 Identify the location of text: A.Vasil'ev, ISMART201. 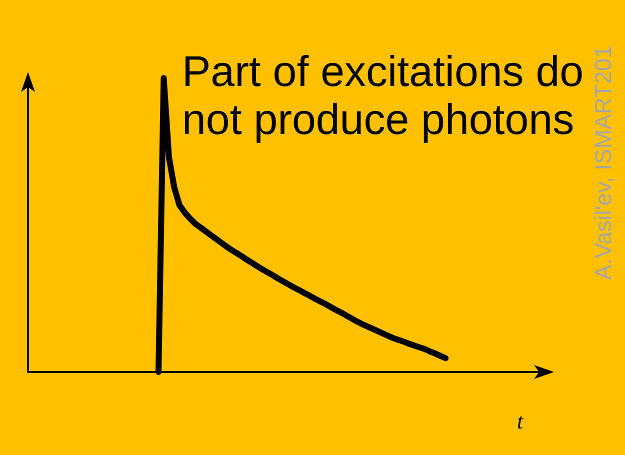
(603, 163).